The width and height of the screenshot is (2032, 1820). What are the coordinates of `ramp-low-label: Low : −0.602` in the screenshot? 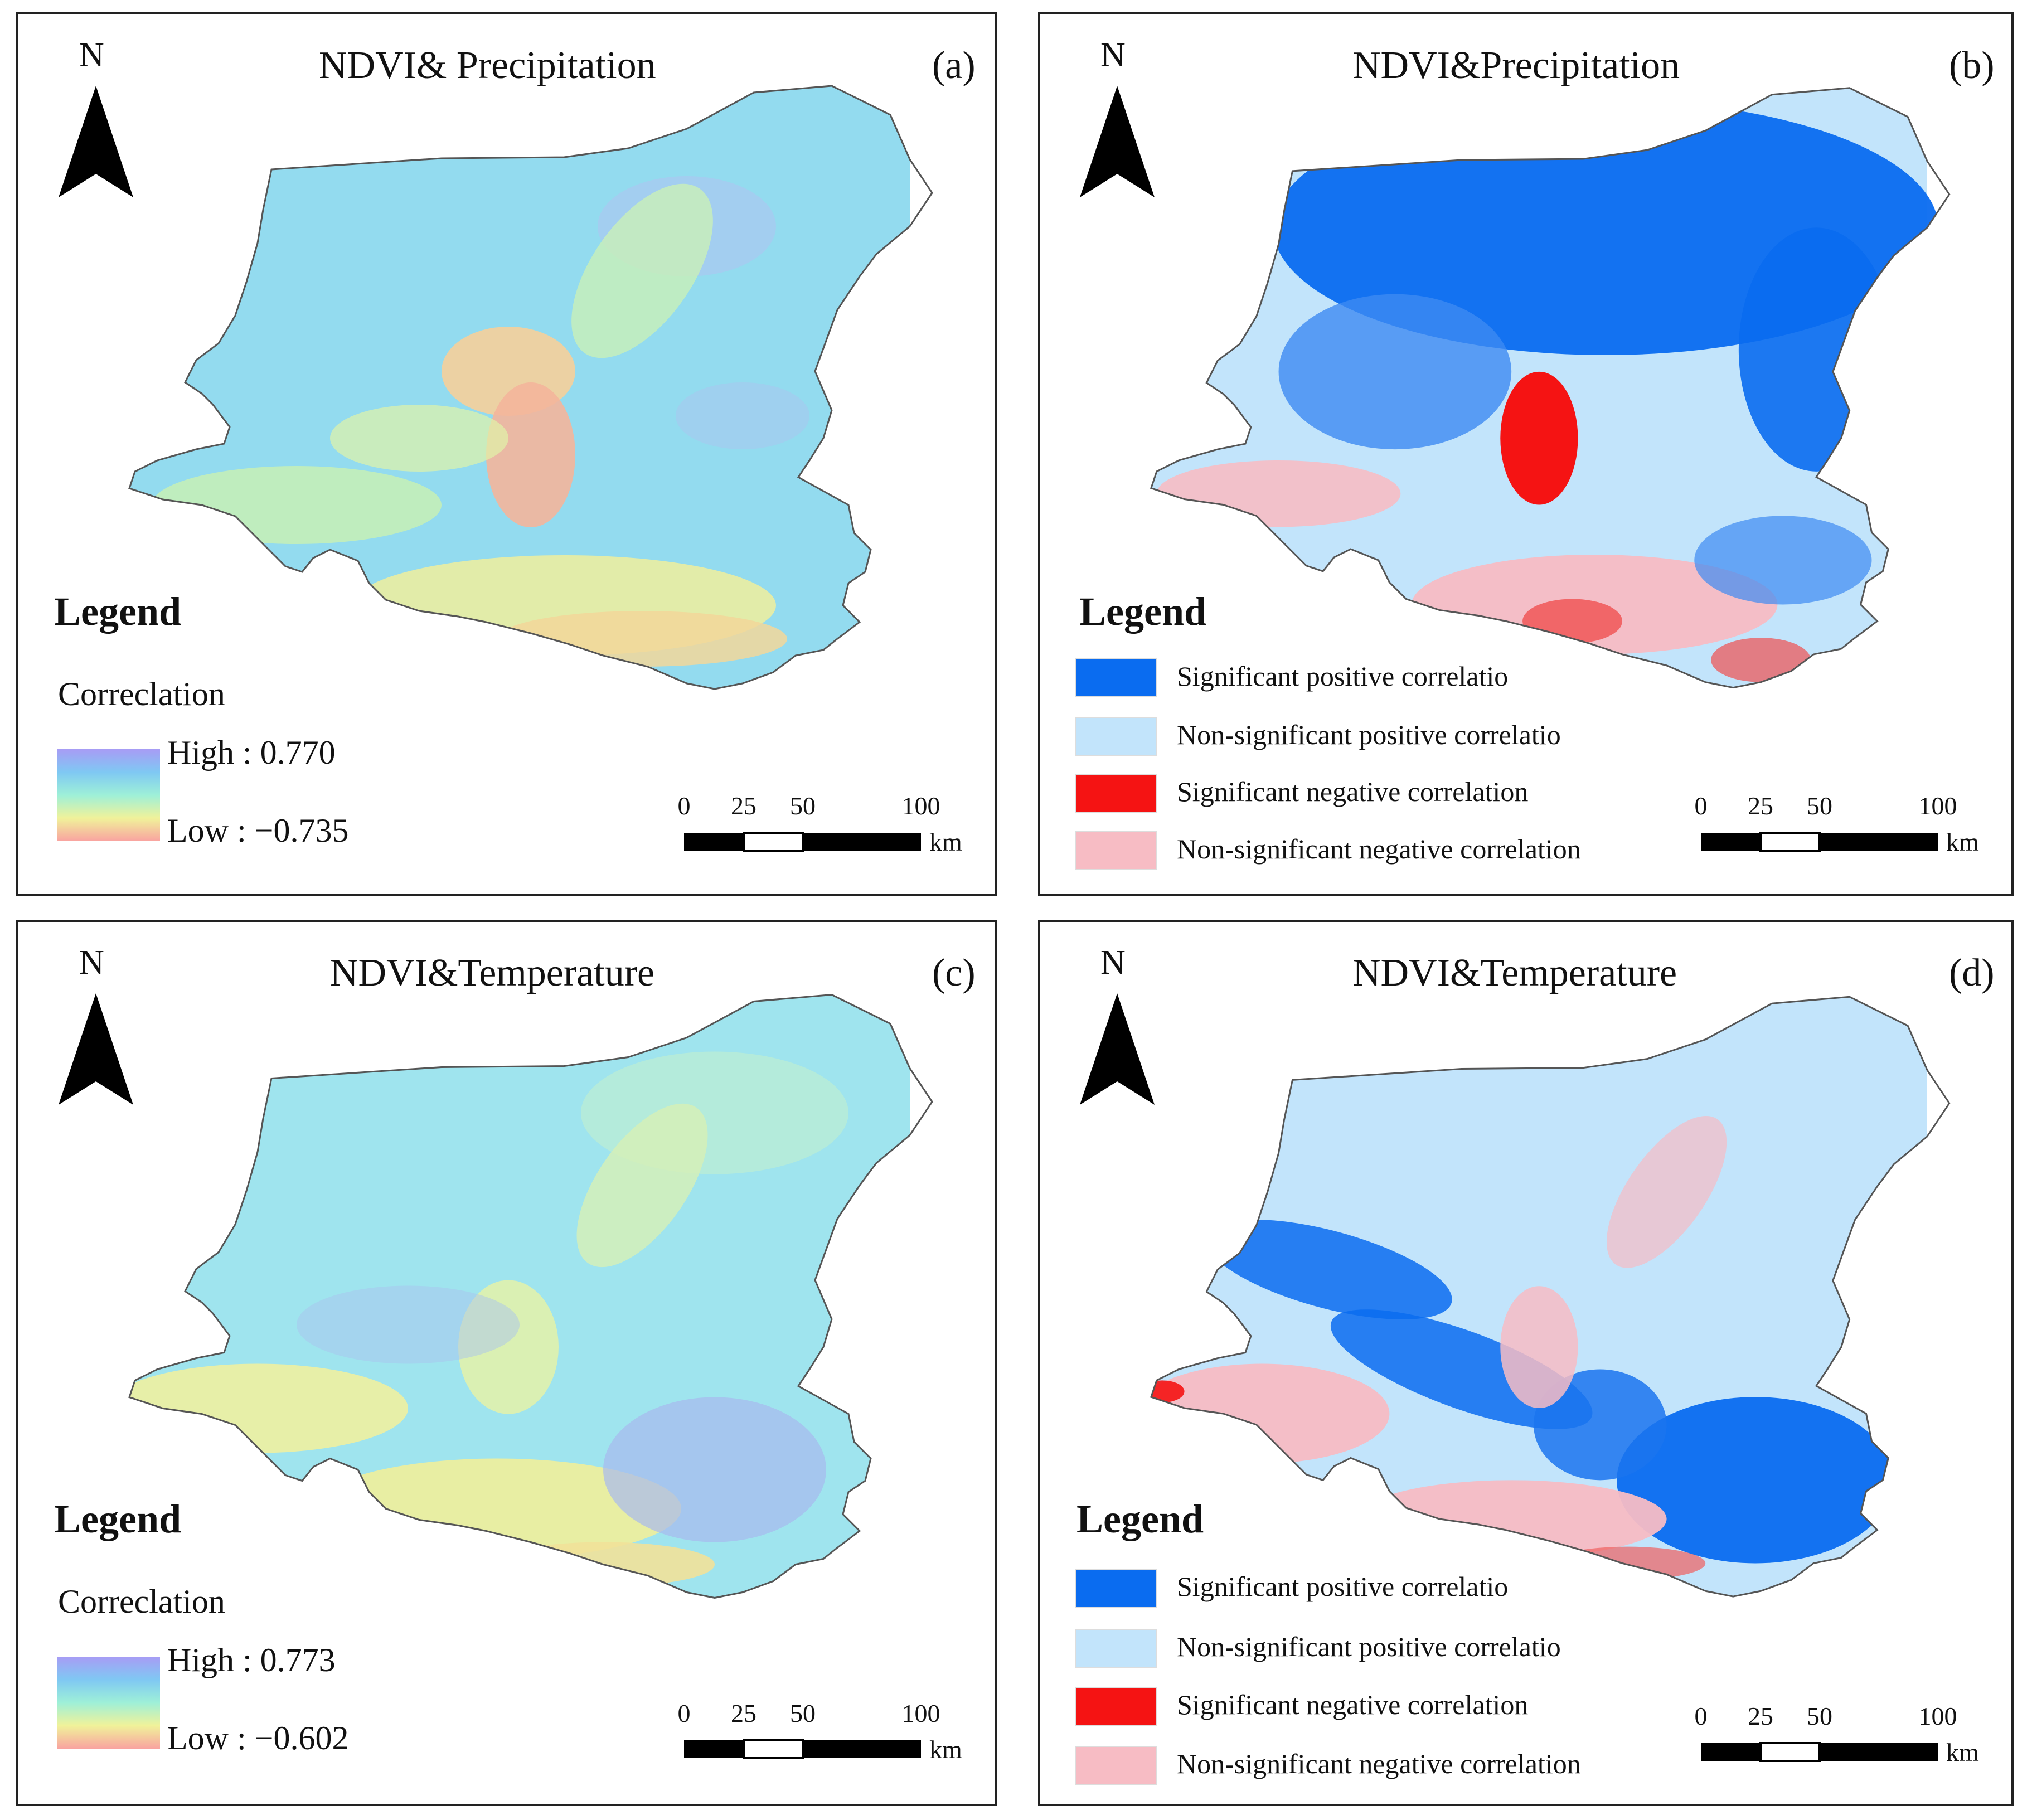 It's located at (258, 1738).